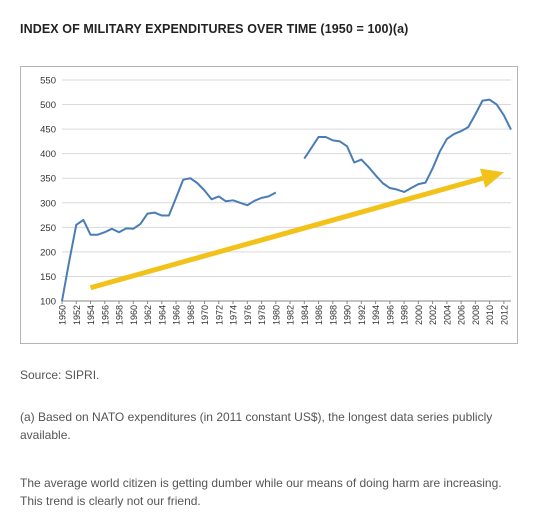 This screenshot has width=537, height=531. I want to click on source-note: Source: SIPRI., so click(60, 375).